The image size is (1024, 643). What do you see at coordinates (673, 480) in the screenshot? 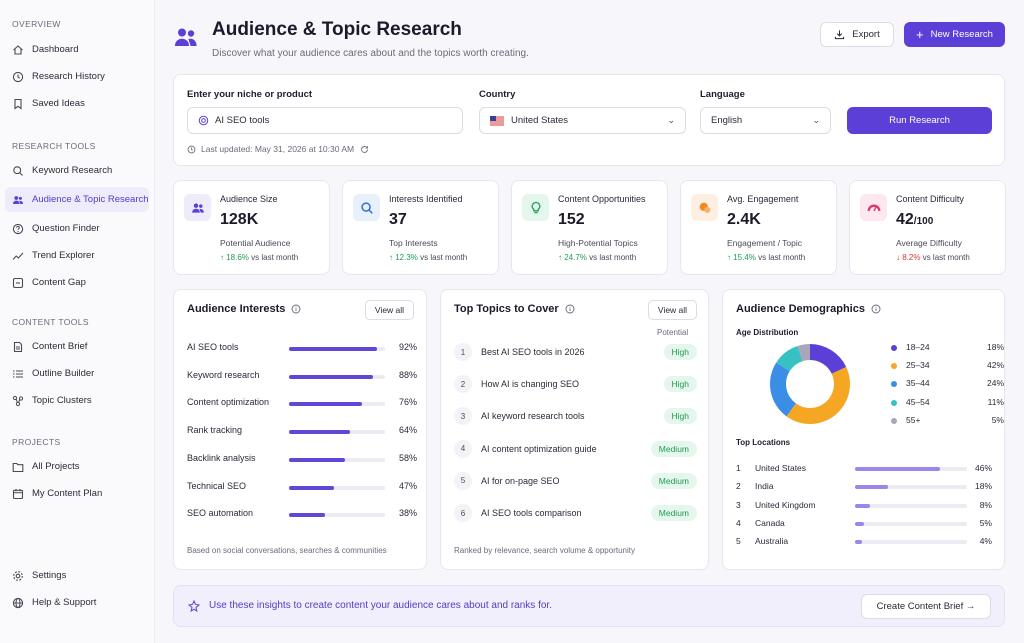
I see `potential-badge: Medium` at bounding box center [673, 480].